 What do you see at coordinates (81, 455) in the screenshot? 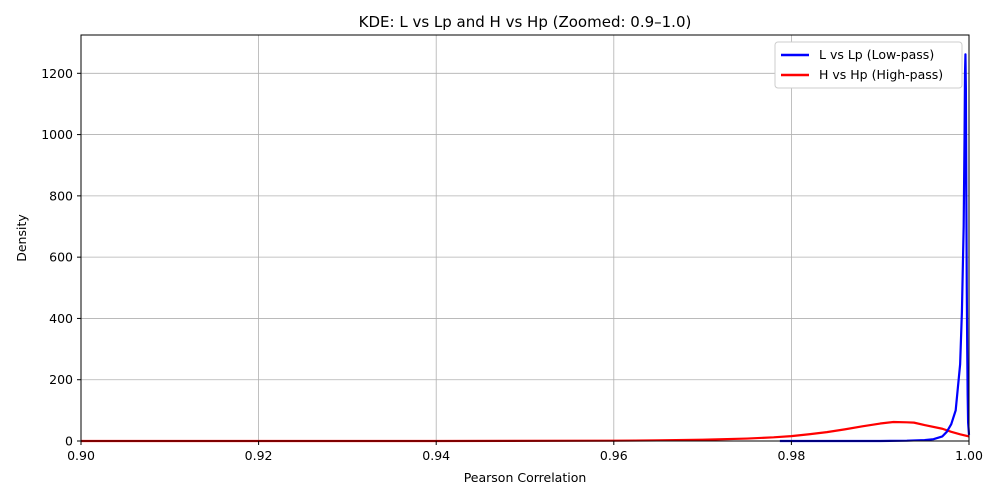
I see `x-tick-label: 0.90` at bounding box center [81, 455].